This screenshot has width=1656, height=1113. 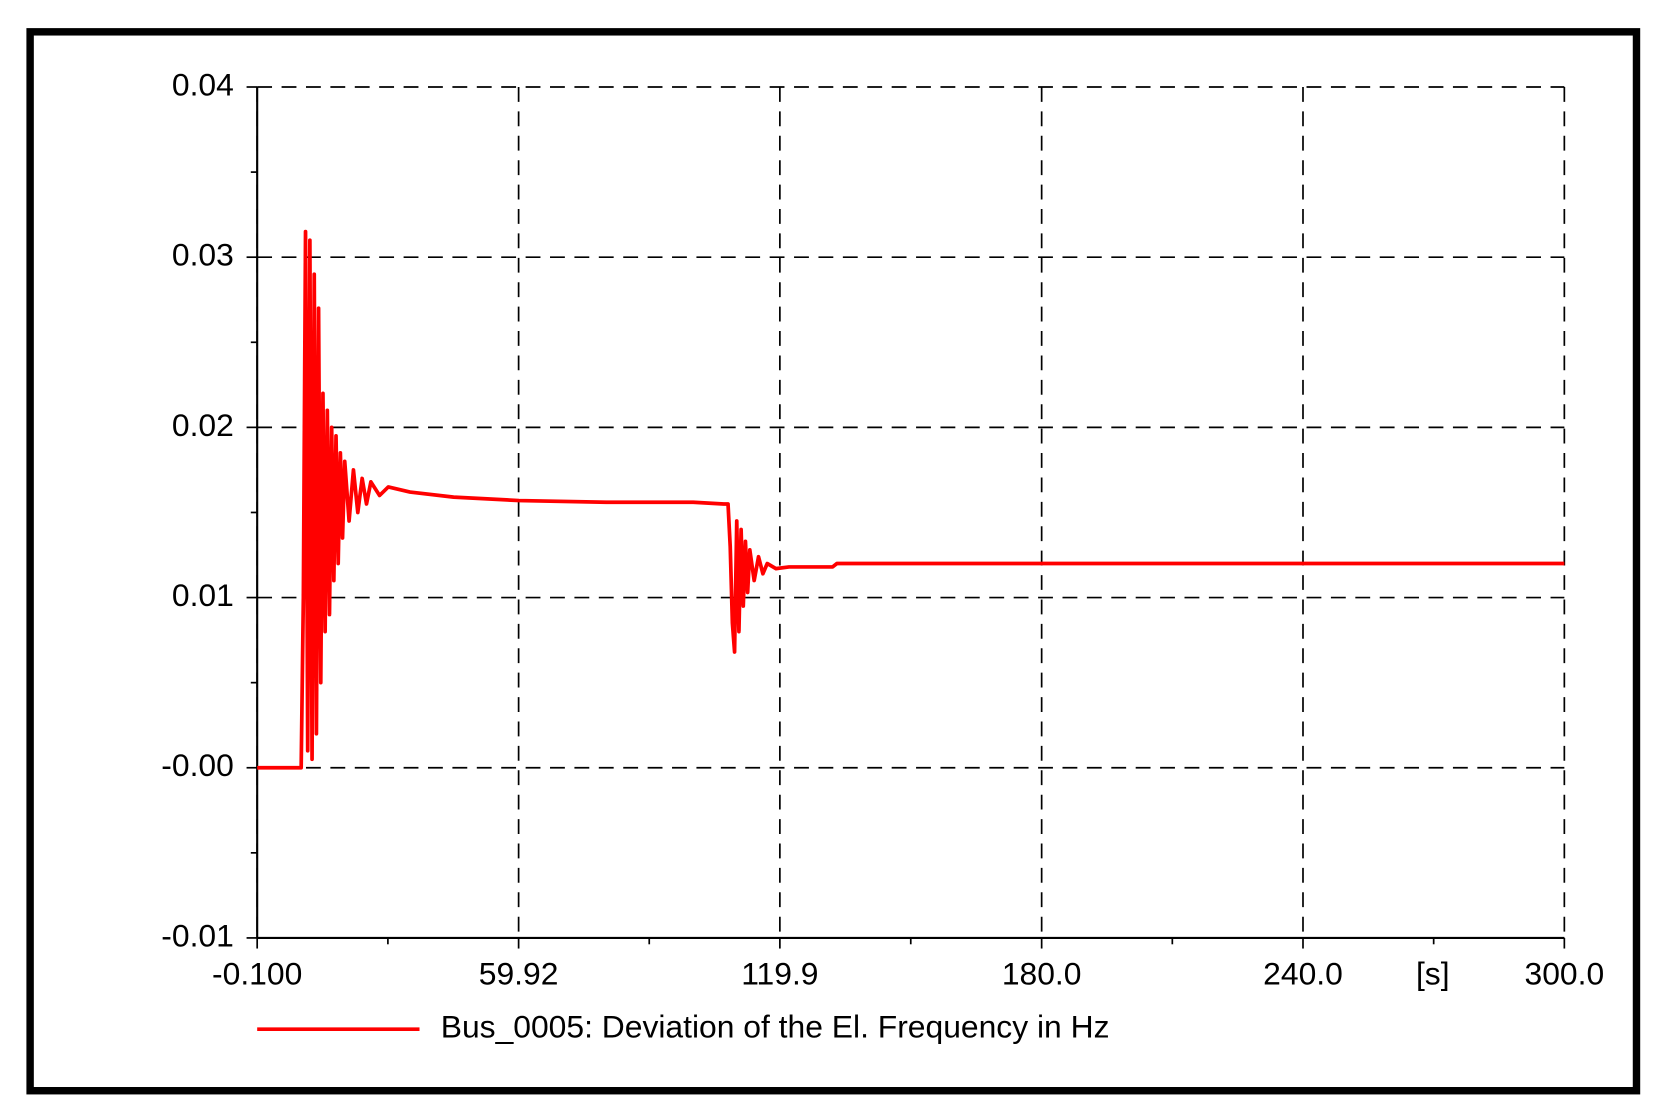 I want to click on x-axis-label: [s], so click(x=1433, y=974).